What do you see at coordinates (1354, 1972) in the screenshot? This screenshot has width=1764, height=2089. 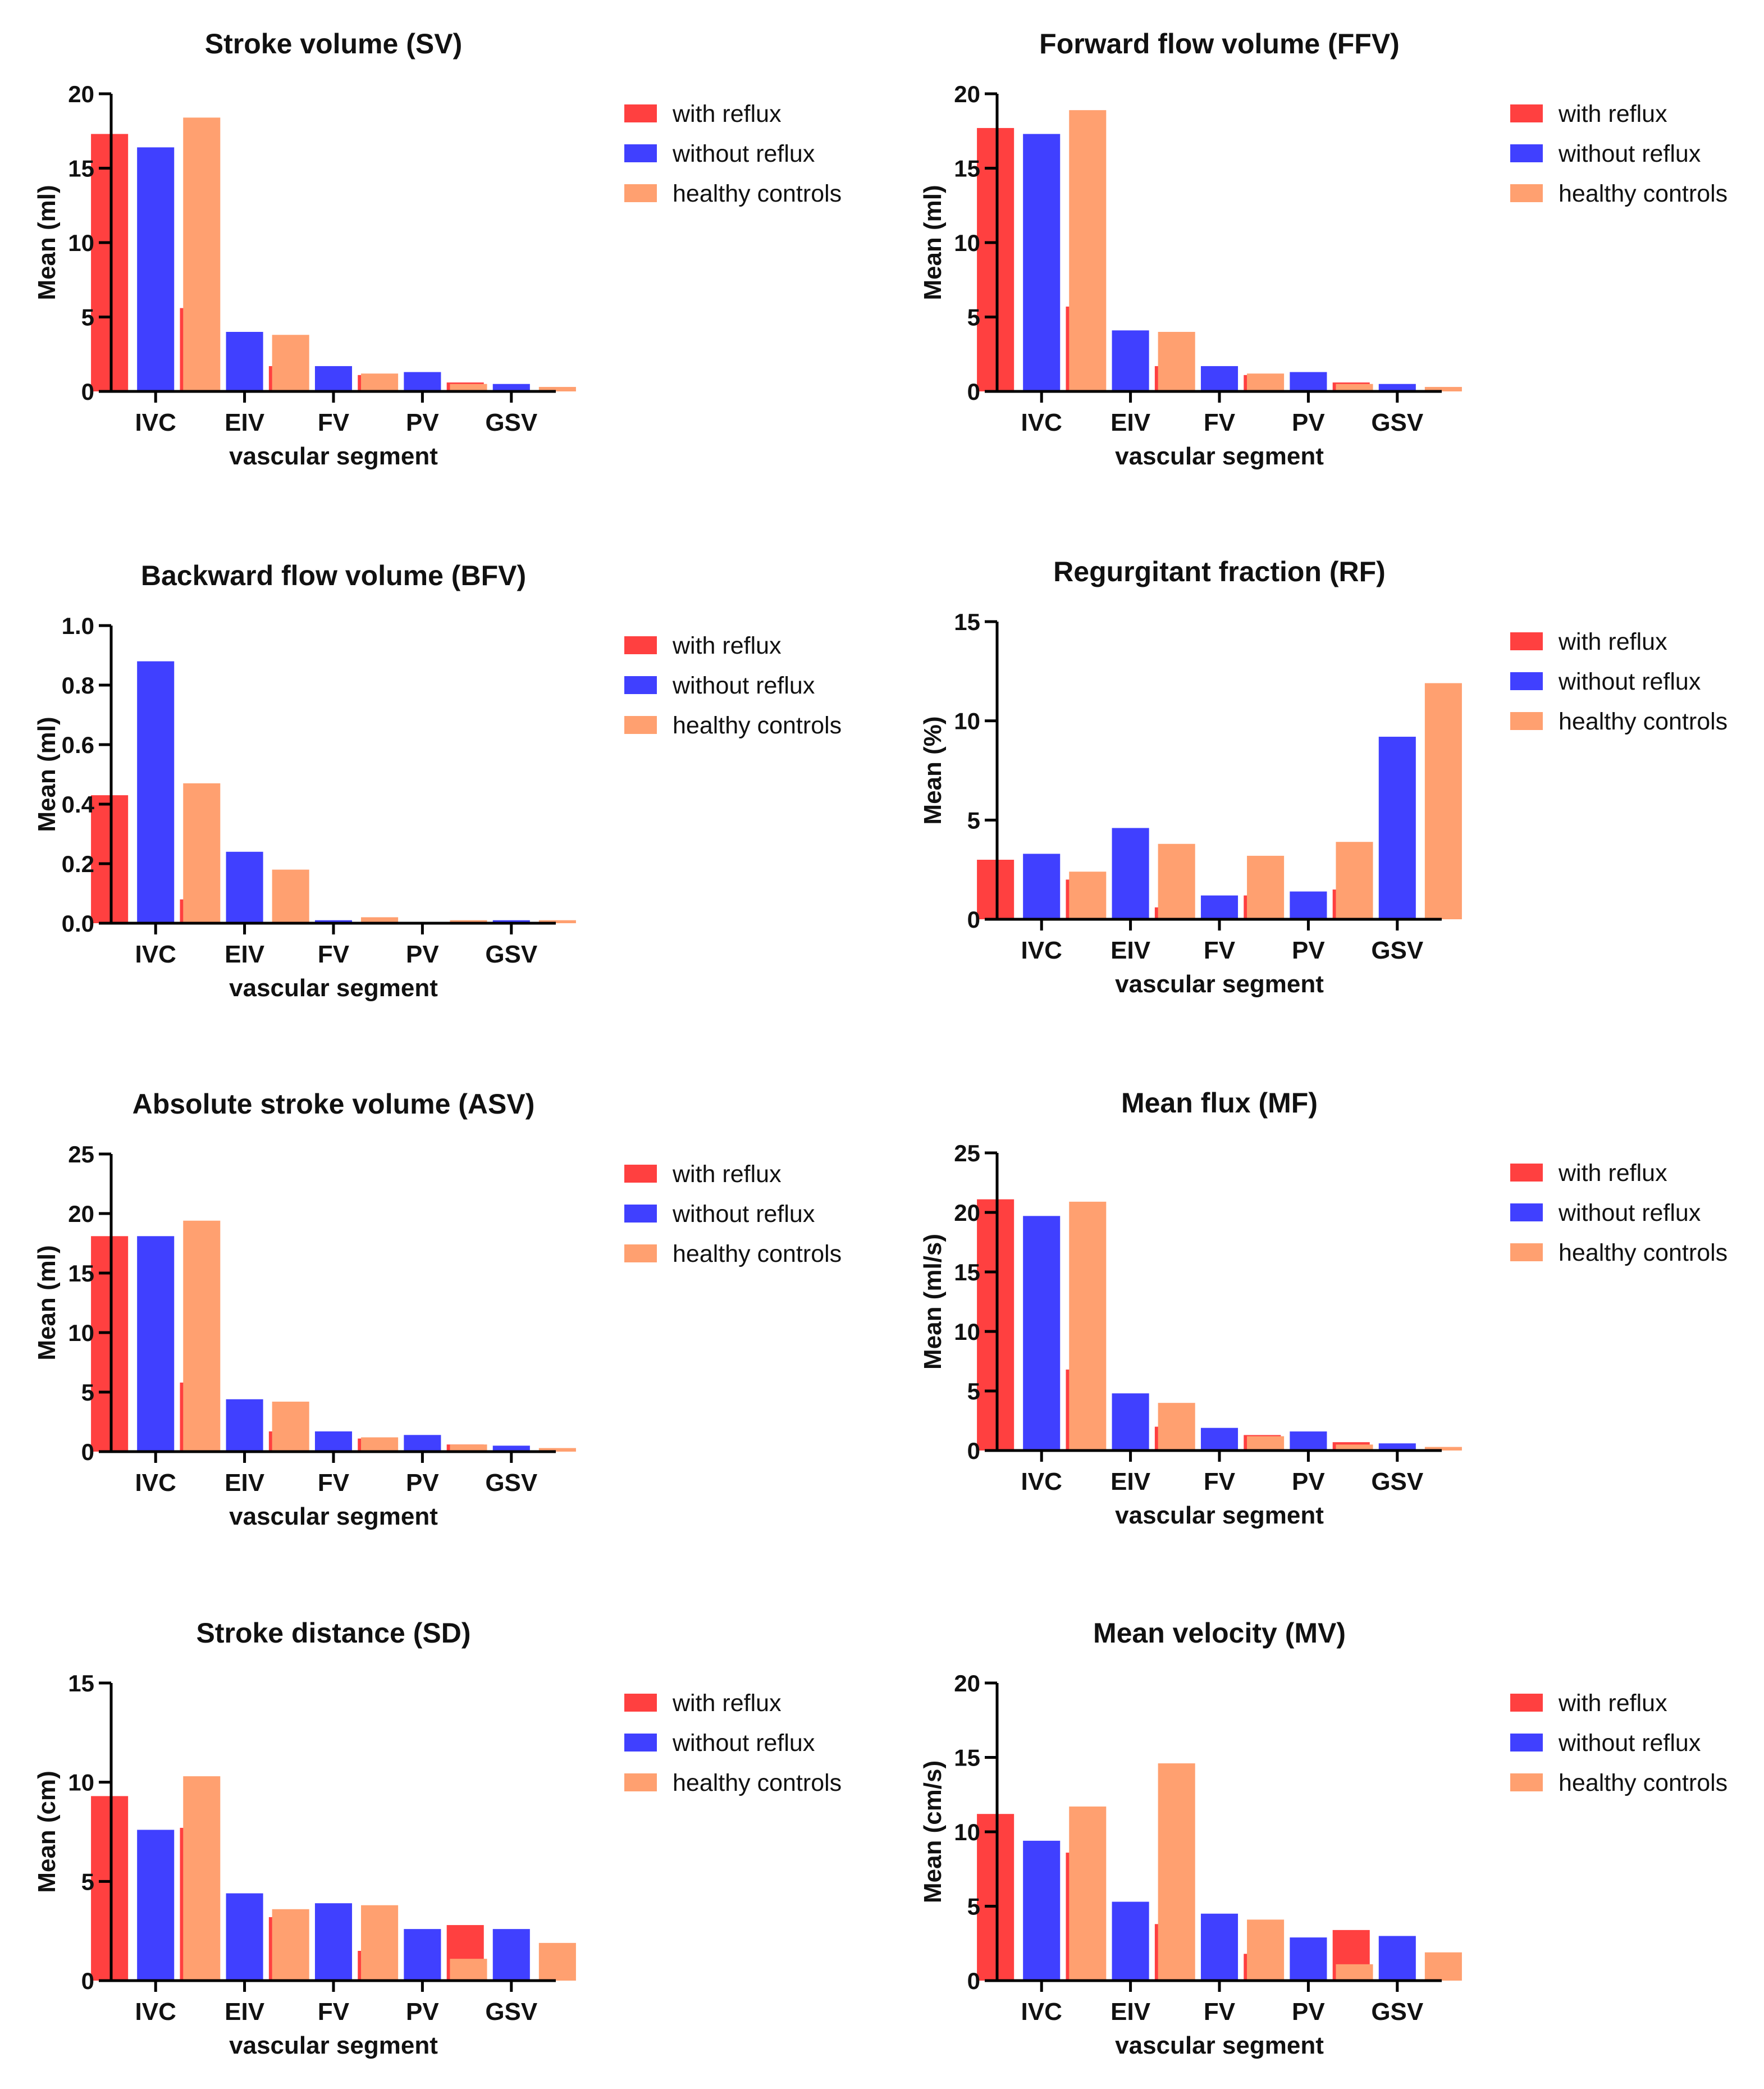 I see `bar-healthy-controls-PV` at bounding box center [1354, 1972].